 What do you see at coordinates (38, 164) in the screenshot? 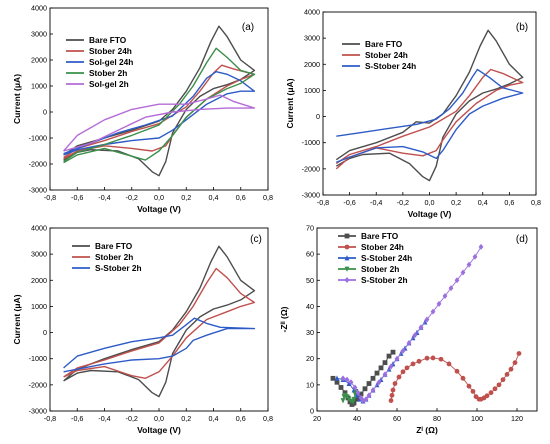
I see `y-tick-label: -2000` at bounding box center [38, 164].